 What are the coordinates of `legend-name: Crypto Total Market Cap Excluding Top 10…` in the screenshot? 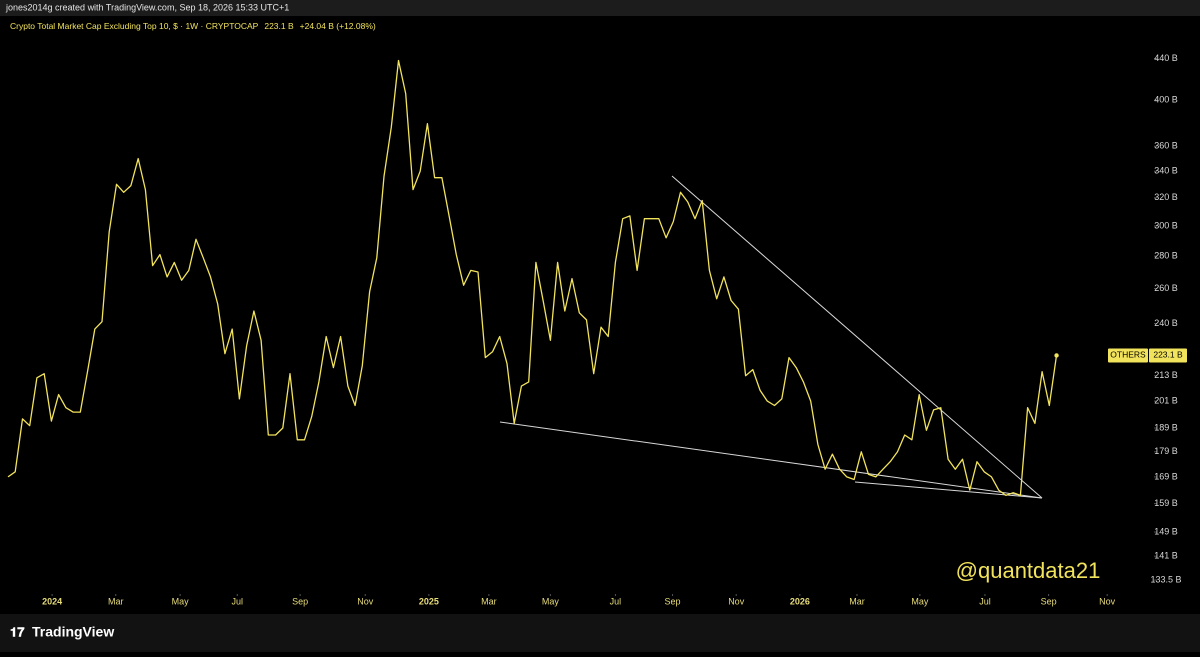 It's located at (134, 26).